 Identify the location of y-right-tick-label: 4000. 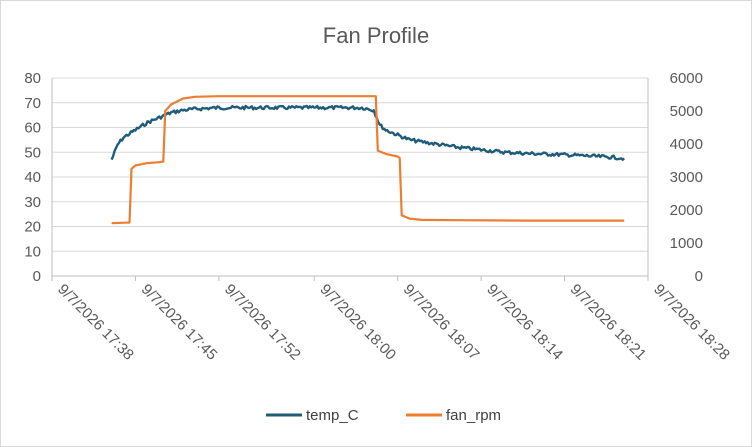
(686, 144).